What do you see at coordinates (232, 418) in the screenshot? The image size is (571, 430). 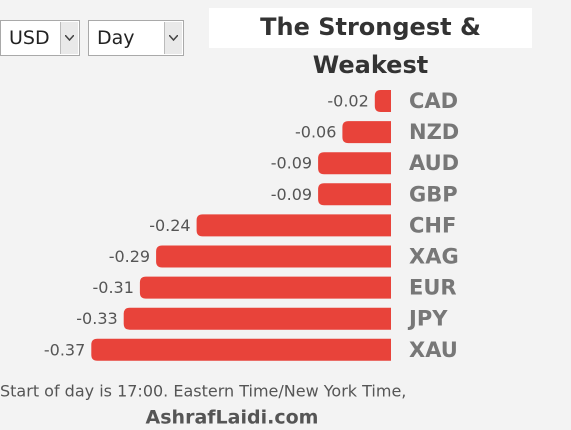 I see `credit: AshrafLaidi.com` at bounding box center [232, 418].